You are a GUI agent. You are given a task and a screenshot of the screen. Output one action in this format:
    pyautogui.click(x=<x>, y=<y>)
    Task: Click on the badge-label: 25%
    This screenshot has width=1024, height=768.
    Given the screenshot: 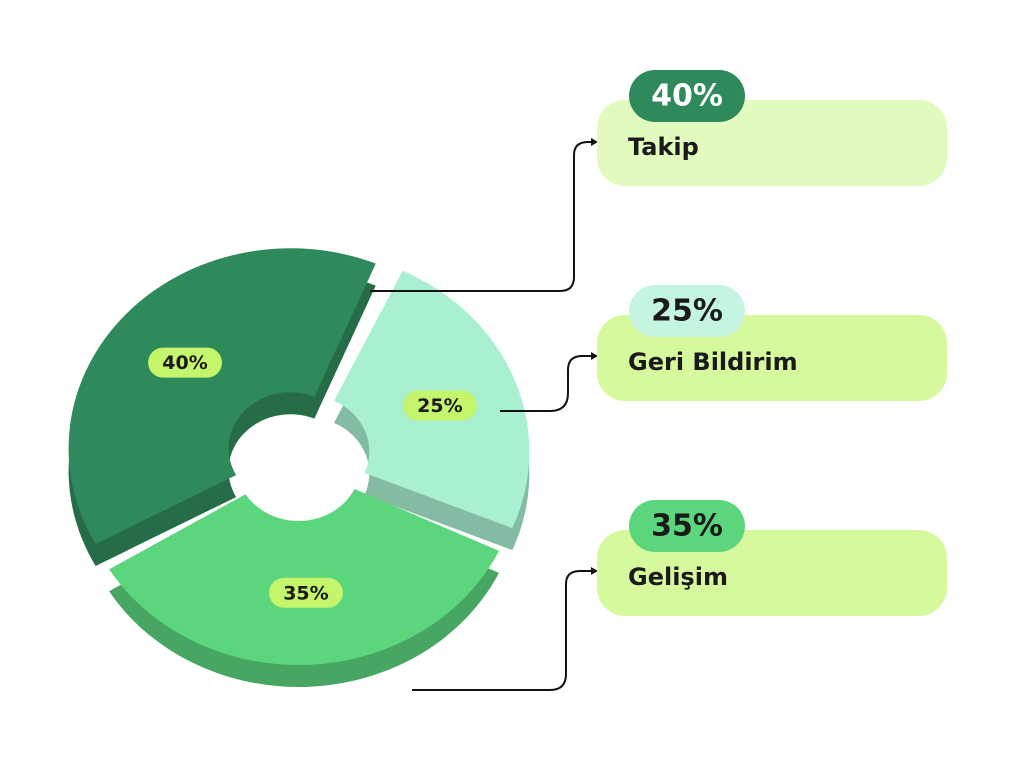 What is the action you would take?
    pyautogui.click(x=687, y=311)
    